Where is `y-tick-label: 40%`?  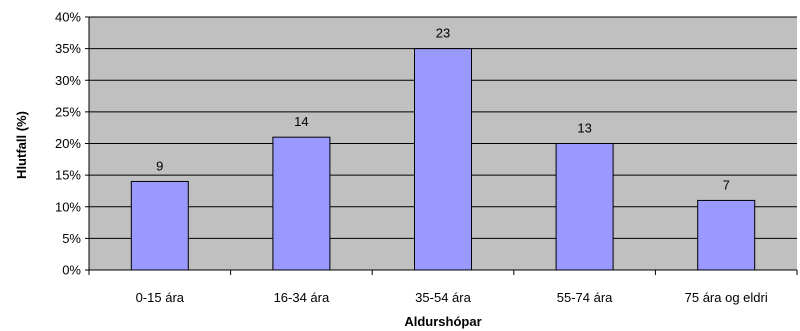 y-tick-label: 40% is located at coordinates (68, 17).